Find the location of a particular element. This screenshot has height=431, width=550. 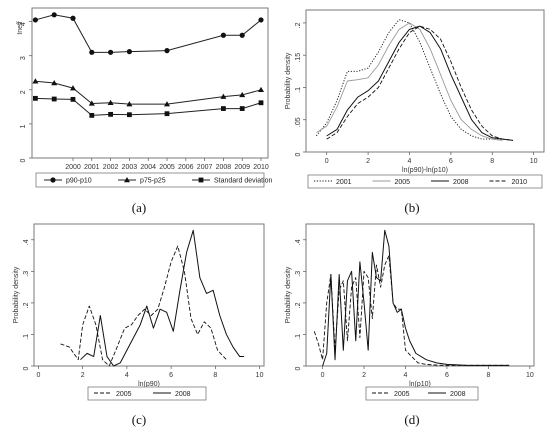

x-tick-label: 2006 is located at coordinates (186, 167).